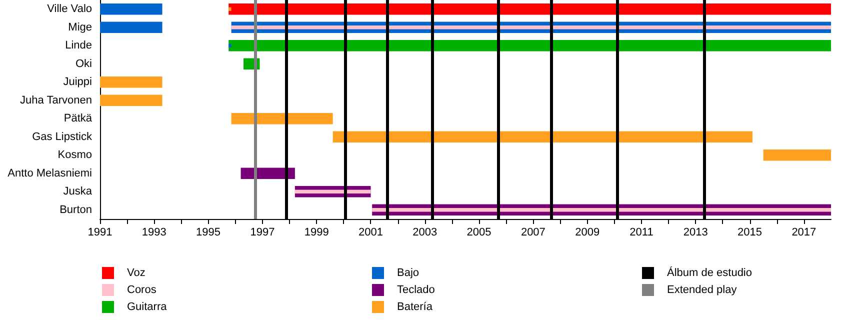  I want to click on y-tick-label: Juippi, so click(77, 82).